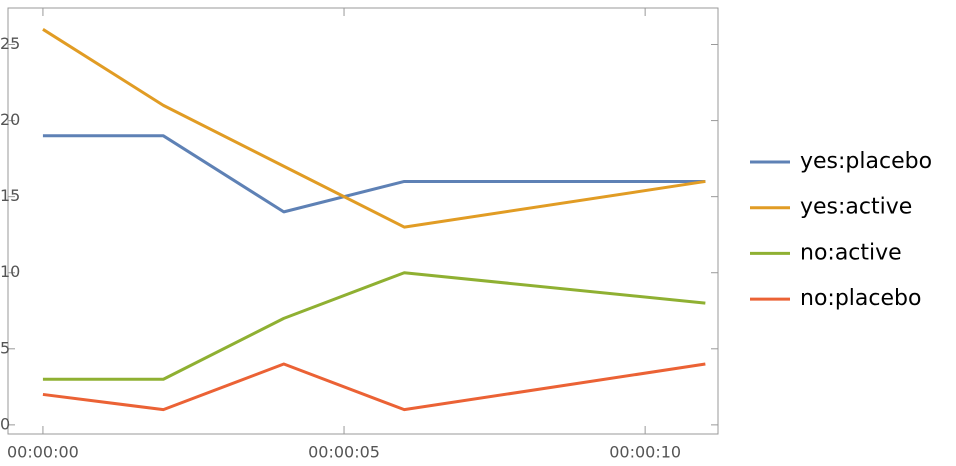 The width and height of the screenshot is (956, 466). What do you see at coordinates (10, 43) in the screenshot?
I see `y-tick-label: 25` at bounding box center [10, 43].